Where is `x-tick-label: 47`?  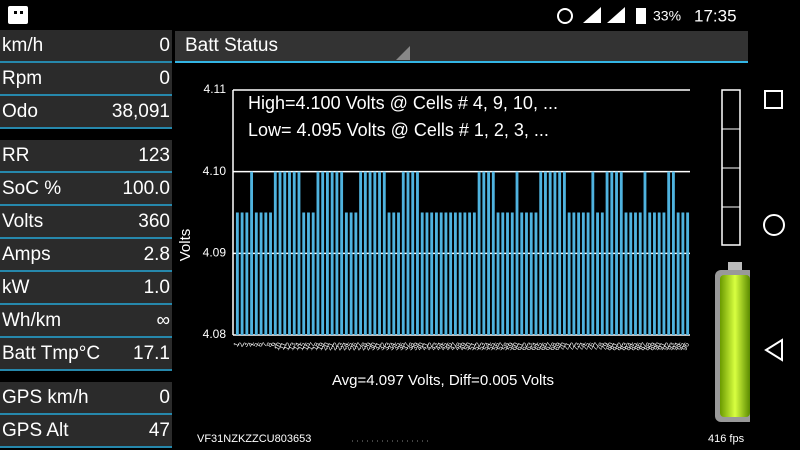 x-tick-label: 47 is located at coordinates (454, 347).